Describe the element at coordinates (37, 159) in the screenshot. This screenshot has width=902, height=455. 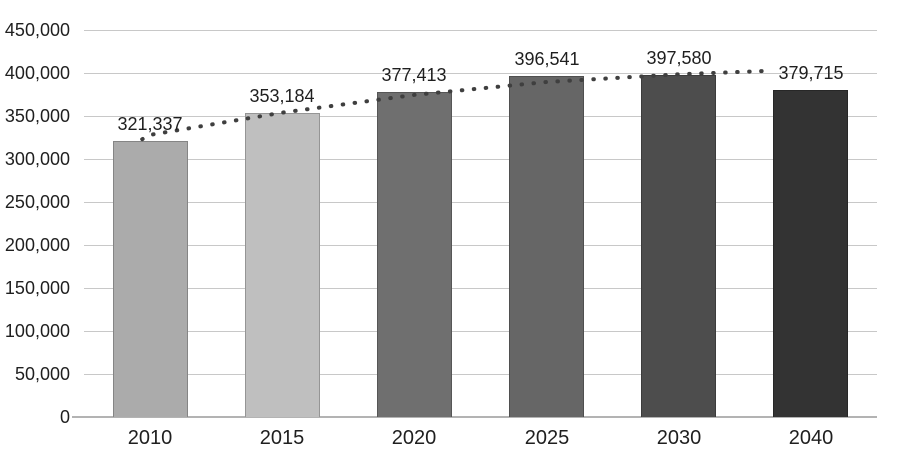
I see `y-axis-tick-label: 300,000` at that location.